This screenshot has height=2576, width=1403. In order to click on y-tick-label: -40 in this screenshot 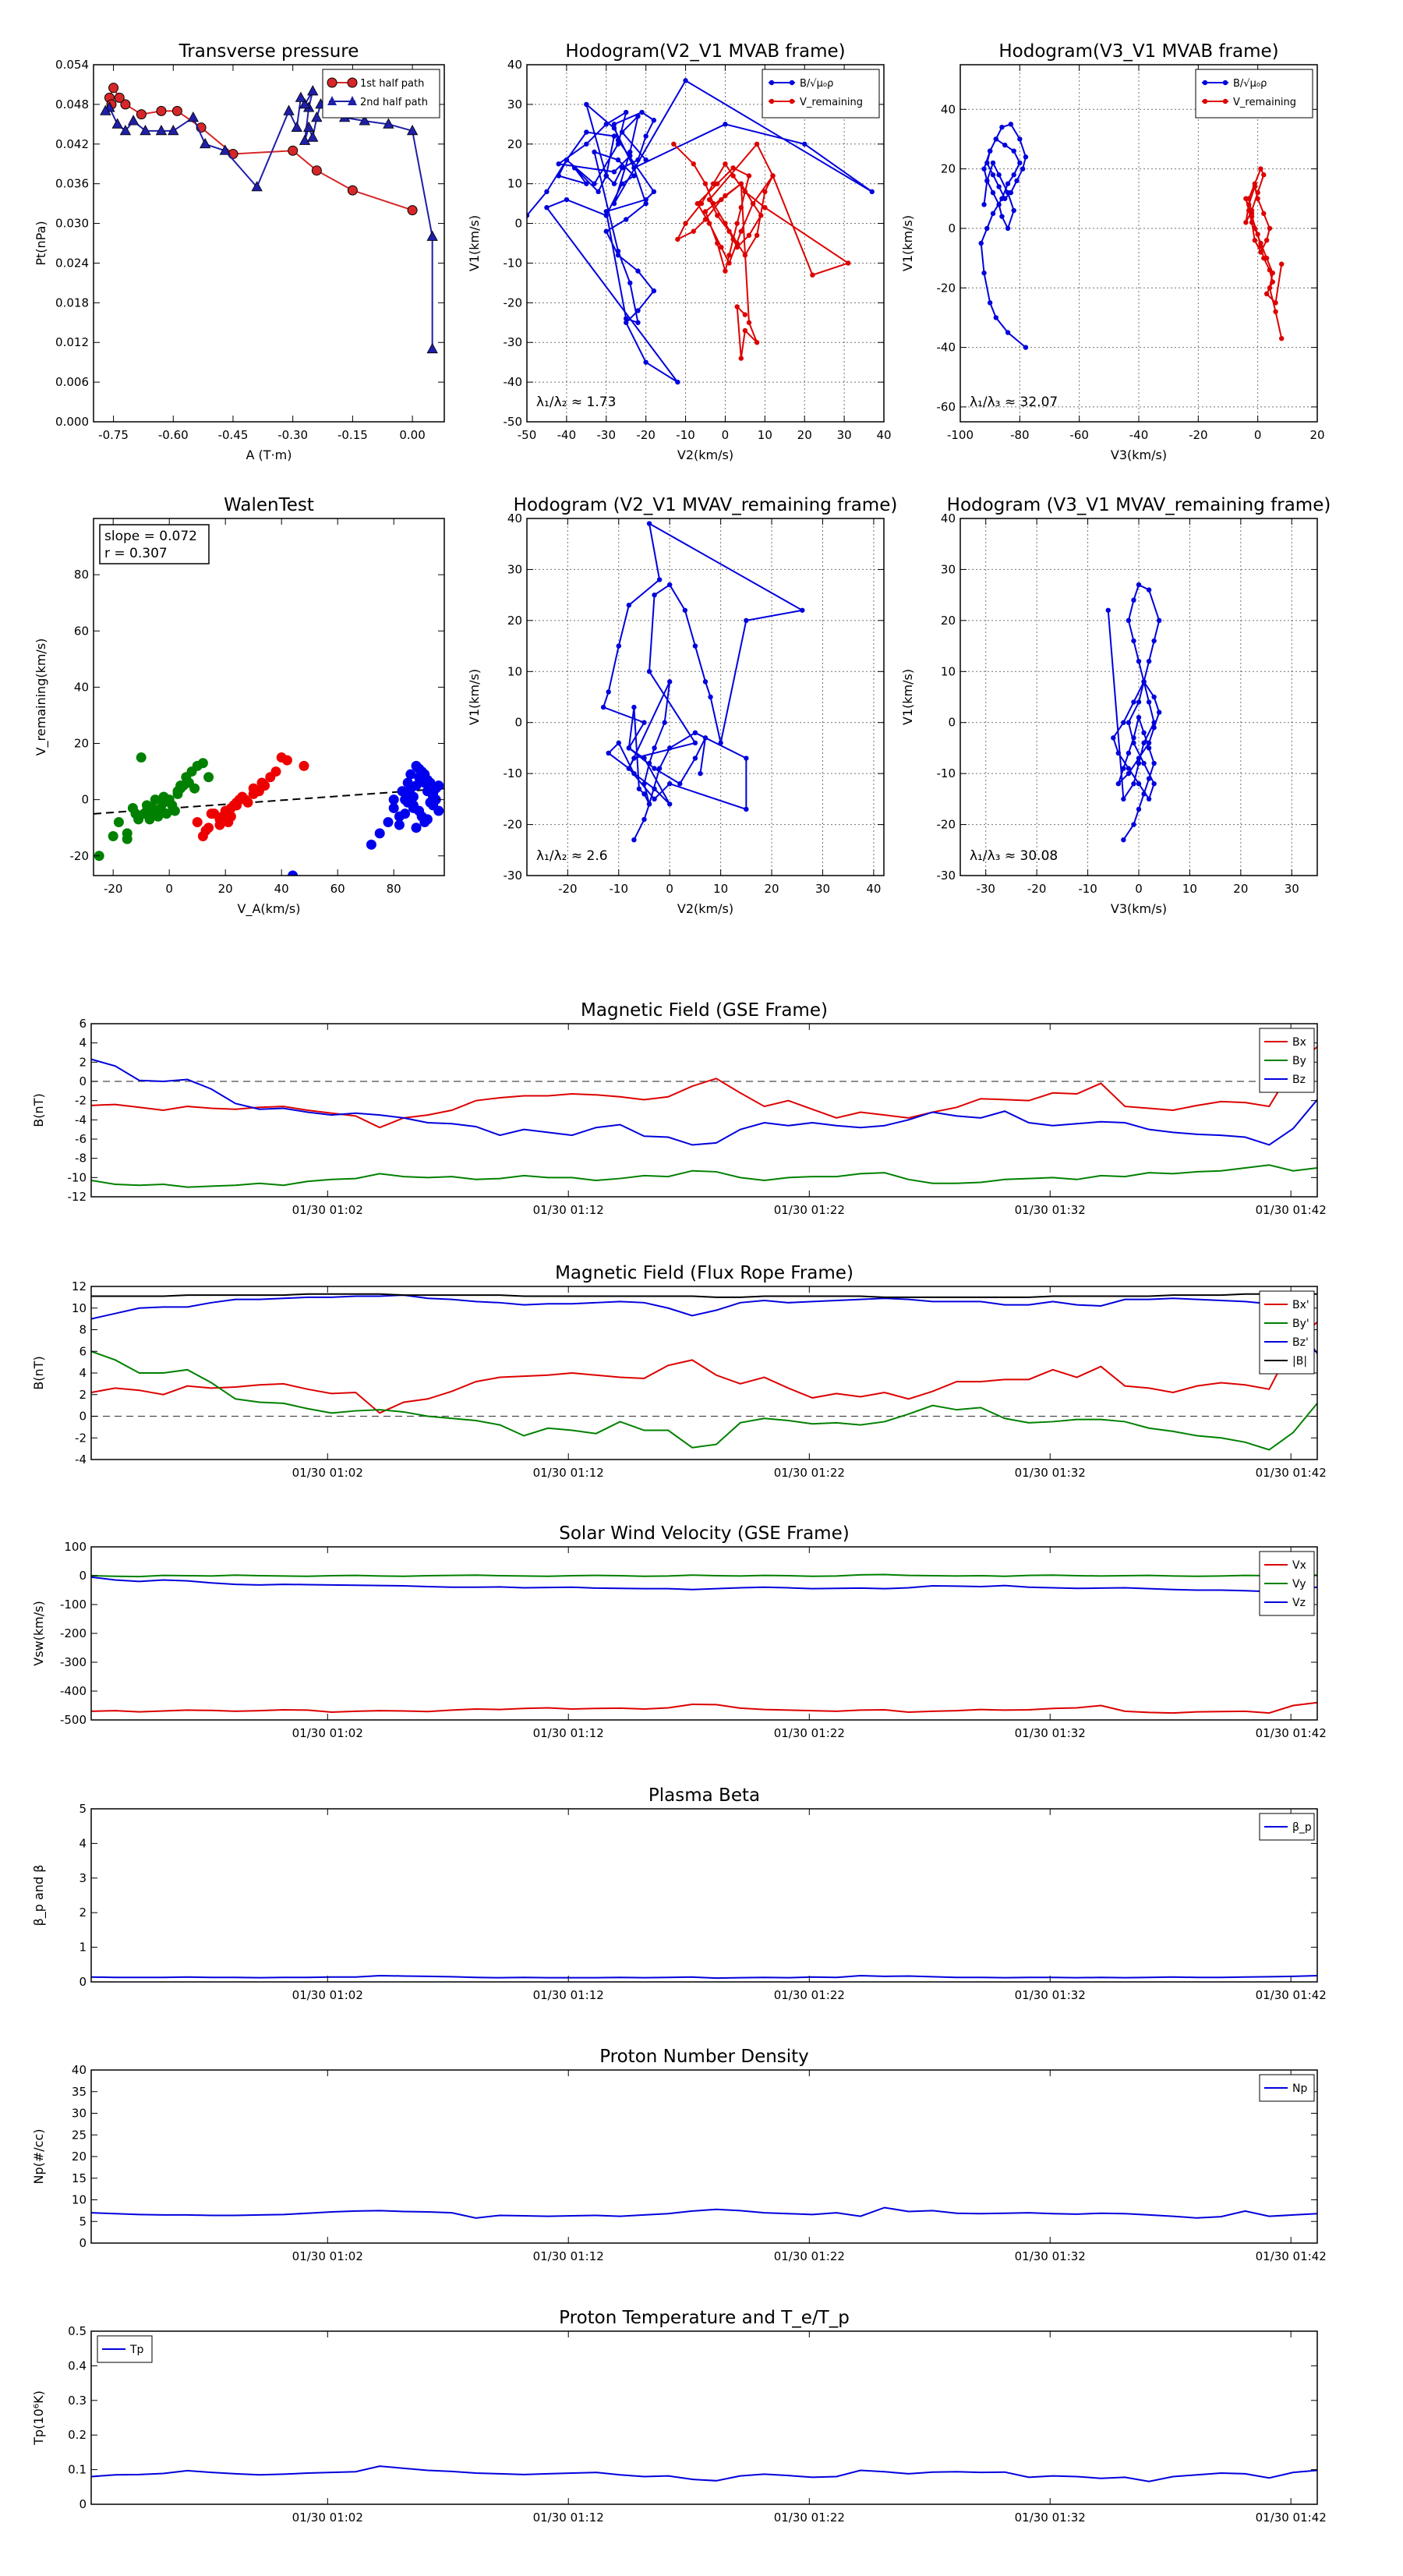, I will do `click(513, 382)`.